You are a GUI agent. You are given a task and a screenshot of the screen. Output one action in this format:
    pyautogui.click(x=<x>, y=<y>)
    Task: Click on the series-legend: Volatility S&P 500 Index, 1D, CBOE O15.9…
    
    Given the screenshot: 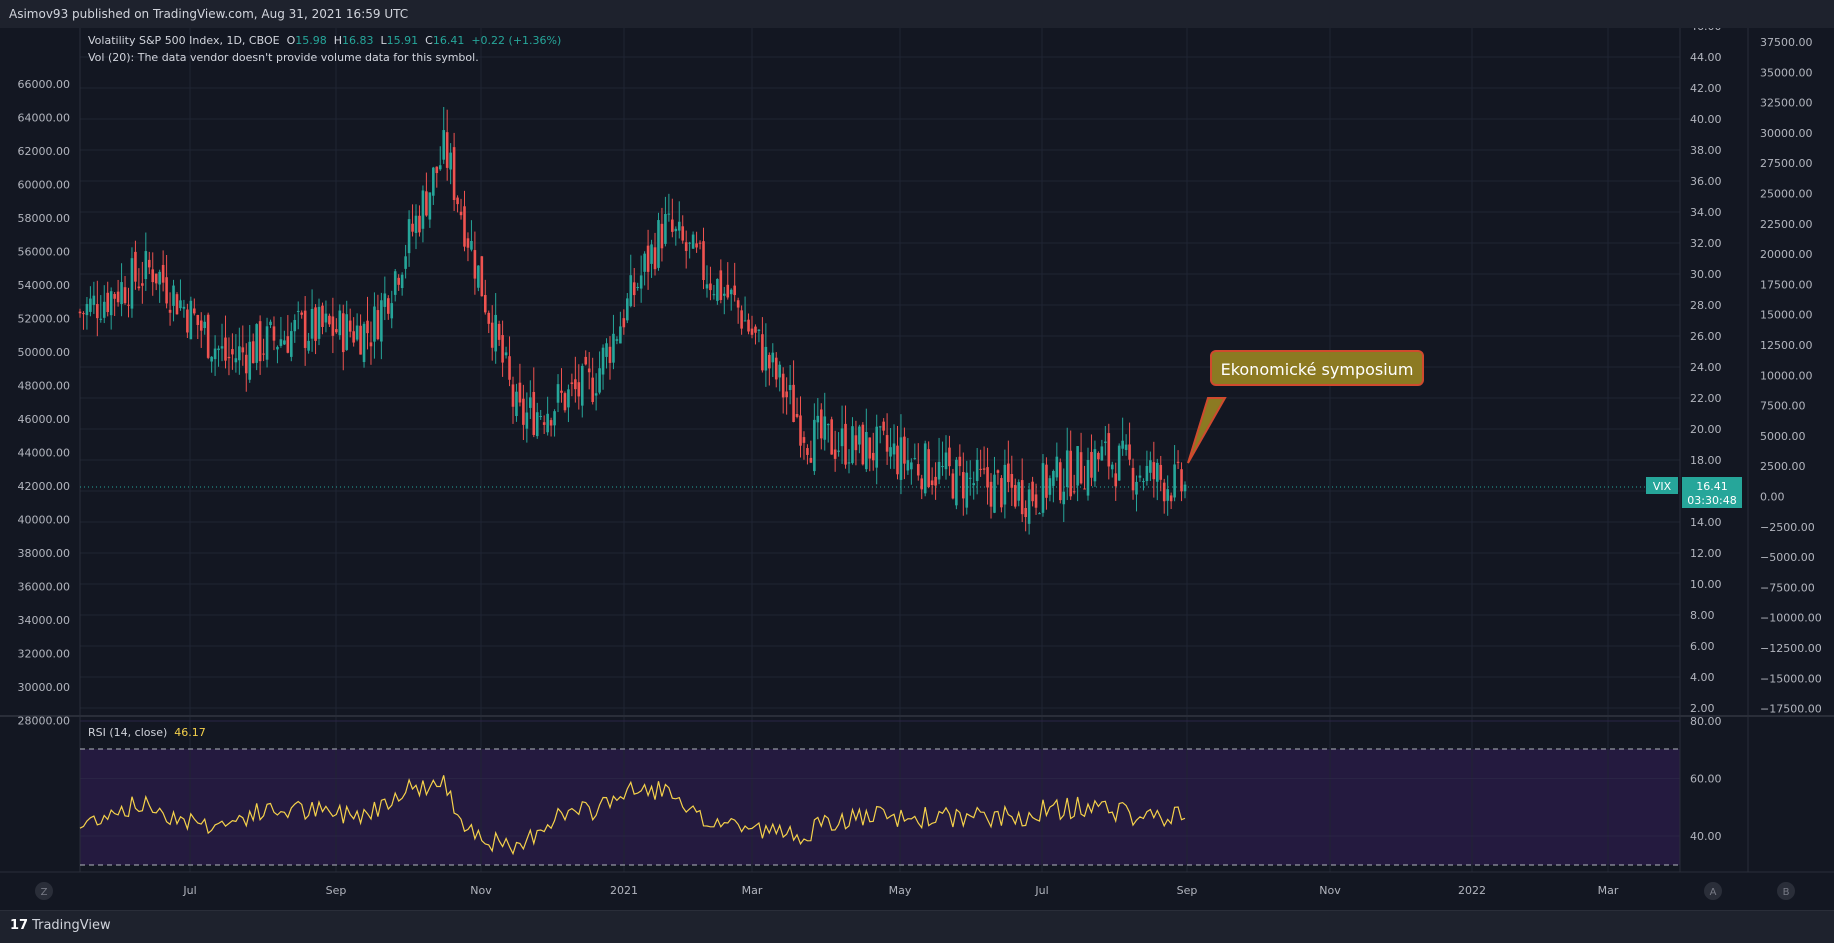 What is the action you would take?
    pyautogui.click(x=324, y=40)
    